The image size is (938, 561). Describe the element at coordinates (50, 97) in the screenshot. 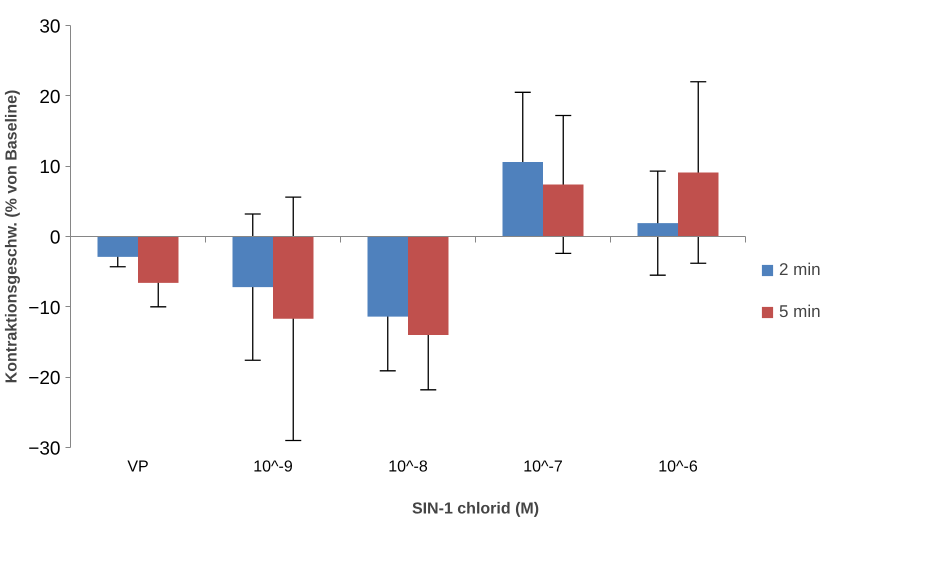

I see `y-tick-label: 20` at that location.